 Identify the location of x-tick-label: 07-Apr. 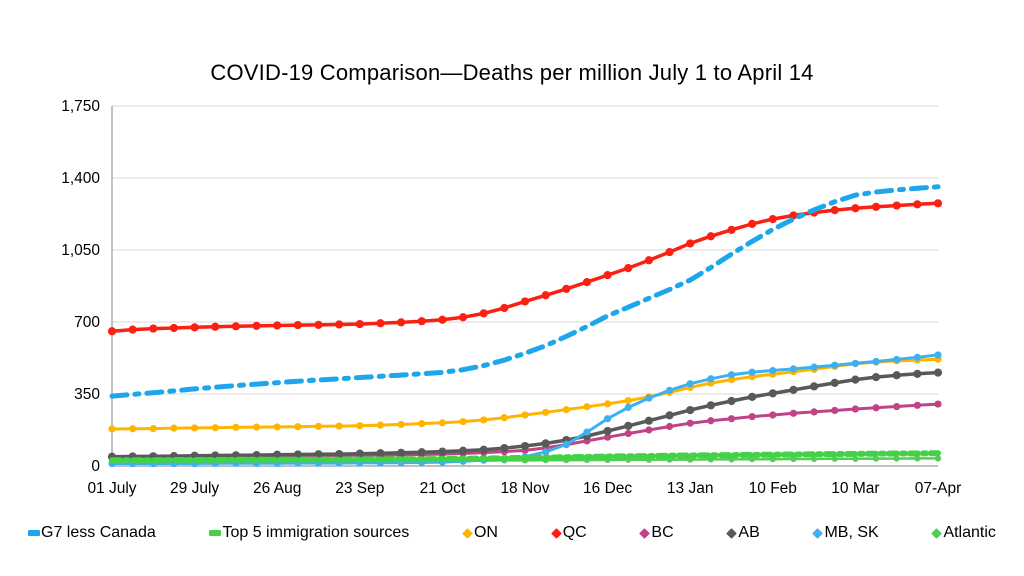
(938, 488).